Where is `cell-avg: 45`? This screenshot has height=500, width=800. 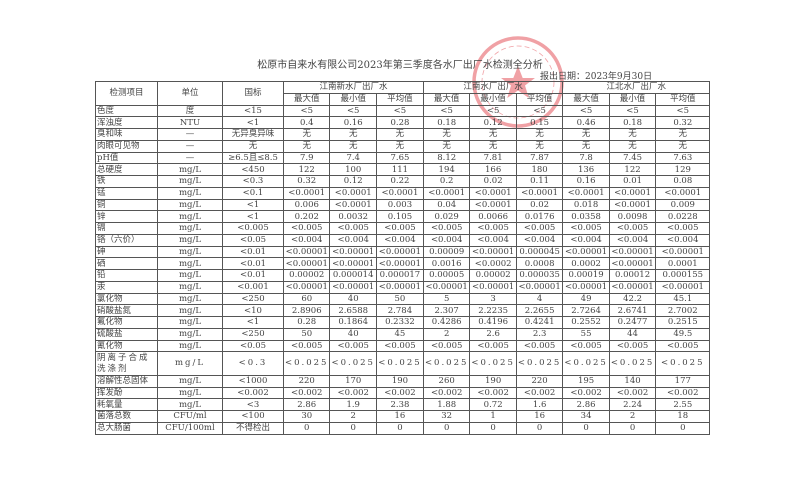
cell-avg: 45 is located at coordinates (399, 334).